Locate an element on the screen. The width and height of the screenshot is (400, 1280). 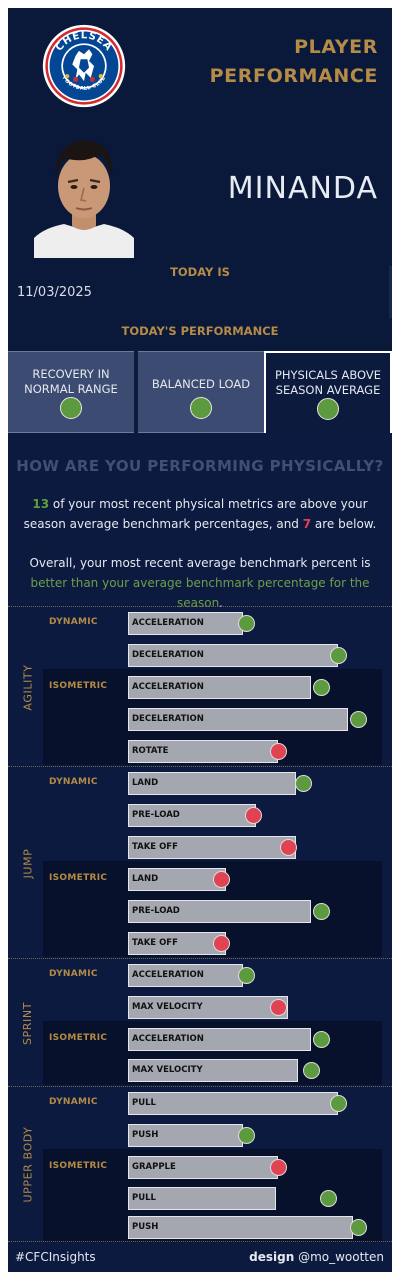
player-avatar is located at coordinates (84, 199).